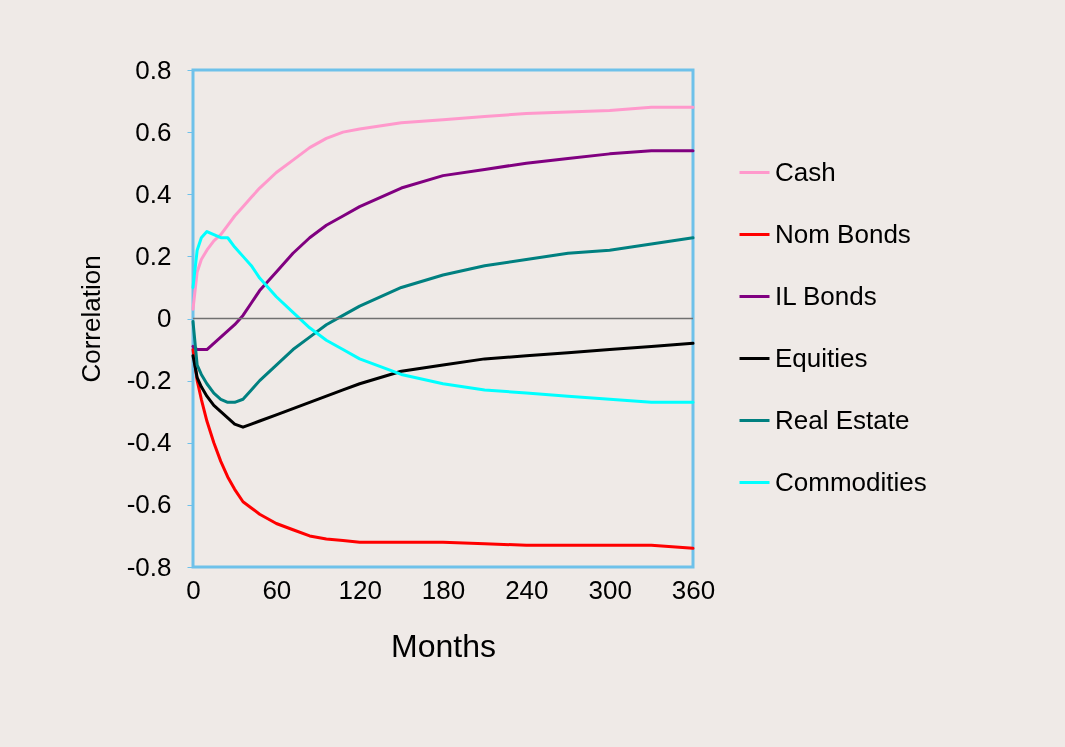  Describe the element at coordinates (149, 566) in the screenshot. I see `y-tick-label: -0.8` at that location.